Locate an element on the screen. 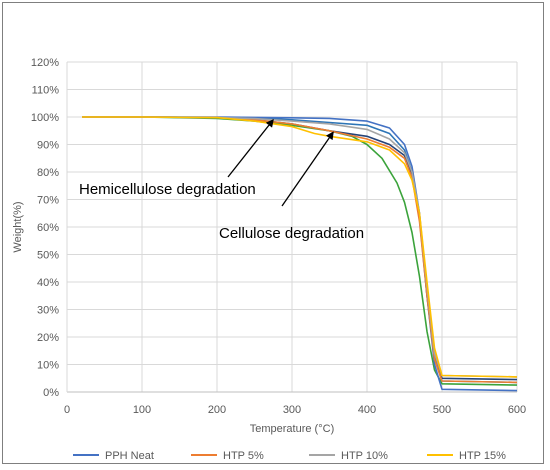 The width and height of the screenshot is (550, 470). legend-label: HTP 5% is located at coordinates (243, 456).